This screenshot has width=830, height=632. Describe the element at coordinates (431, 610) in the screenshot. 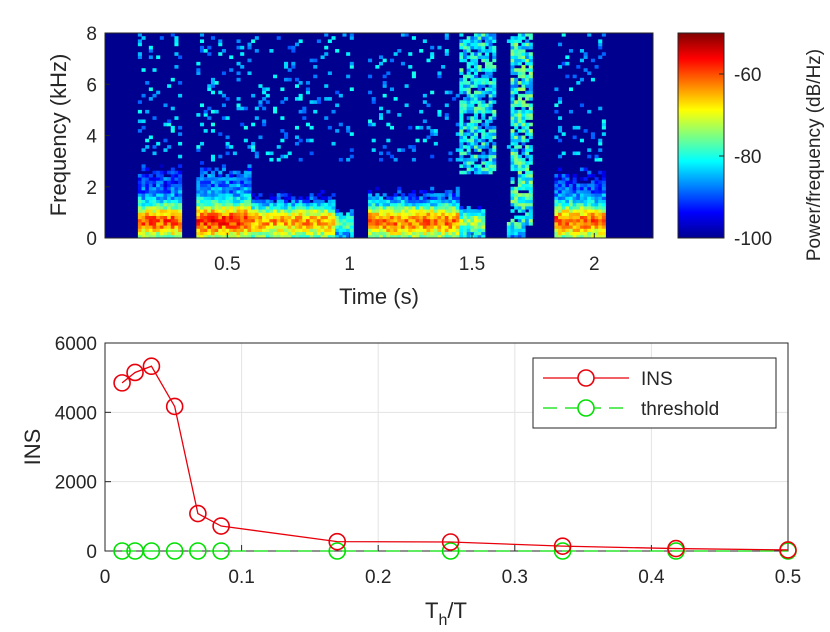

I see `ins-x-label-main: T` at that location.